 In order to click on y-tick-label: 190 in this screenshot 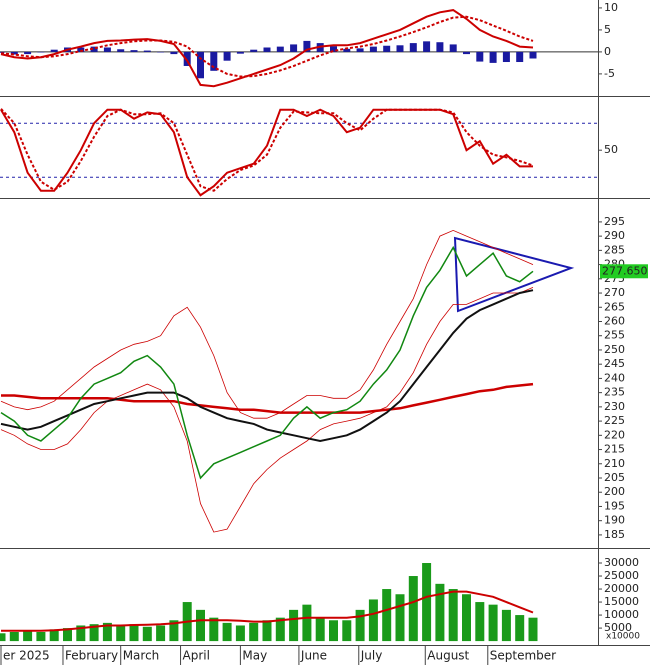, I will do `click(614, 520)`.